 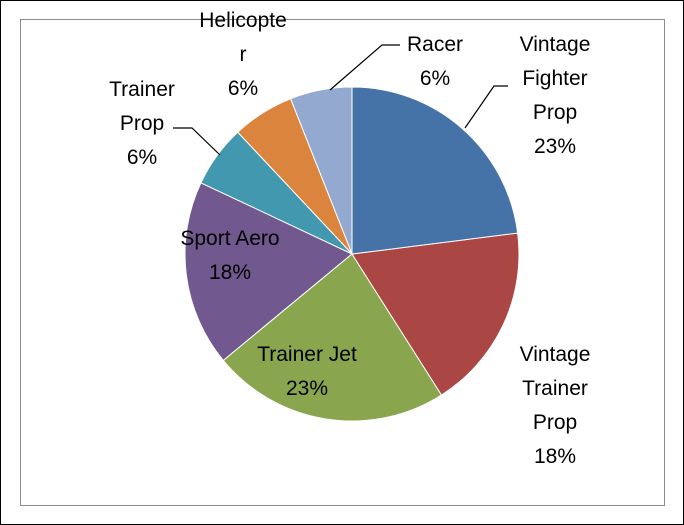 I want to click on label-name: Sport Aero, so click(x=230, y=238).